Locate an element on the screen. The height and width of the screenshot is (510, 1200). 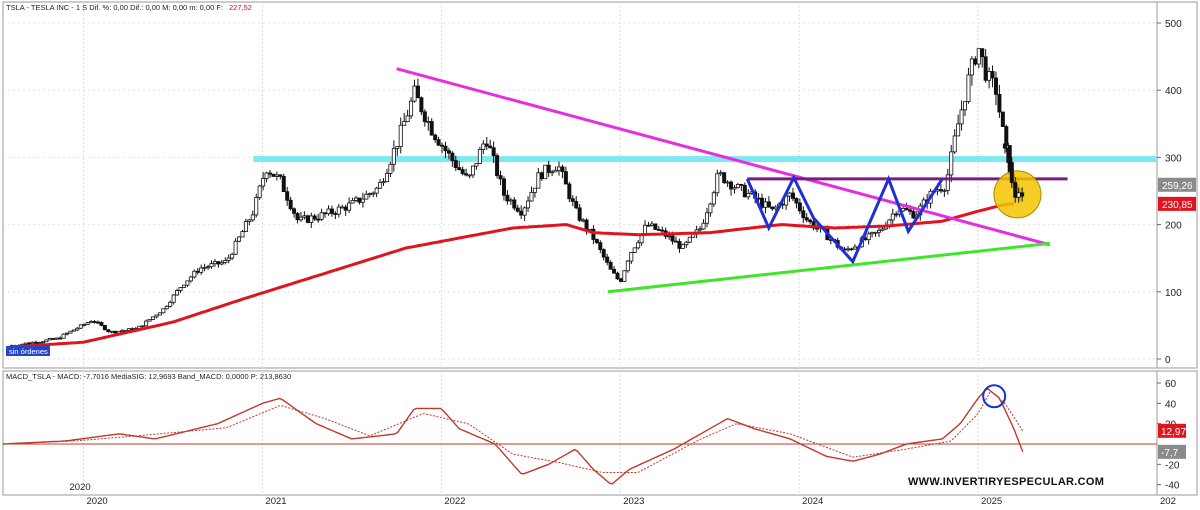
price-badge is located at coordinates (1177, 203).